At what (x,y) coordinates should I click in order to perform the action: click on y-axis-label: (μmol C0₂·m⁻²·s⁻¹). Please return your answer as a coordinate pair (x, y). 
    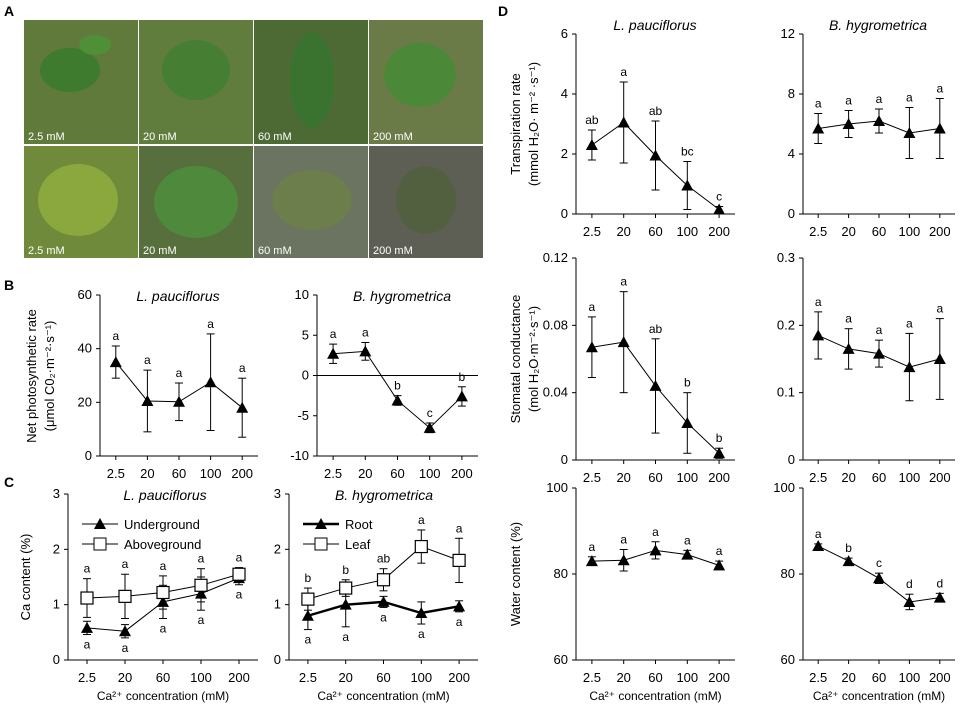
    Looking at the image, I should click on (49, 376).